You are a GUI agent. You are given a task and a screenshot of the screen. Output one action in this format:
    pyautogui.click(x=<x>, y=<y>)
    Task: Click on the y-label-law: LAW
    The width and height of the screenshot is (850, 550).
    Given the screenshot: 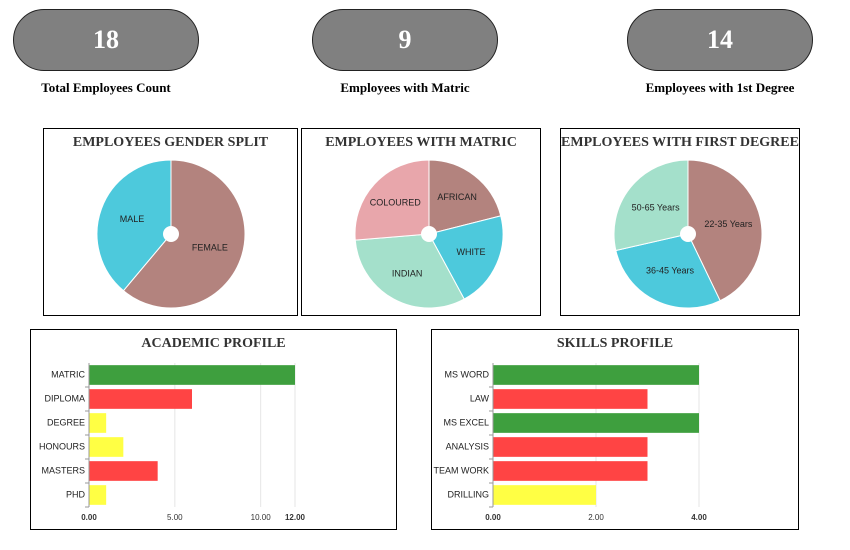 What is the action you would take?
    pyautogui.click(x=480, y=398)
    